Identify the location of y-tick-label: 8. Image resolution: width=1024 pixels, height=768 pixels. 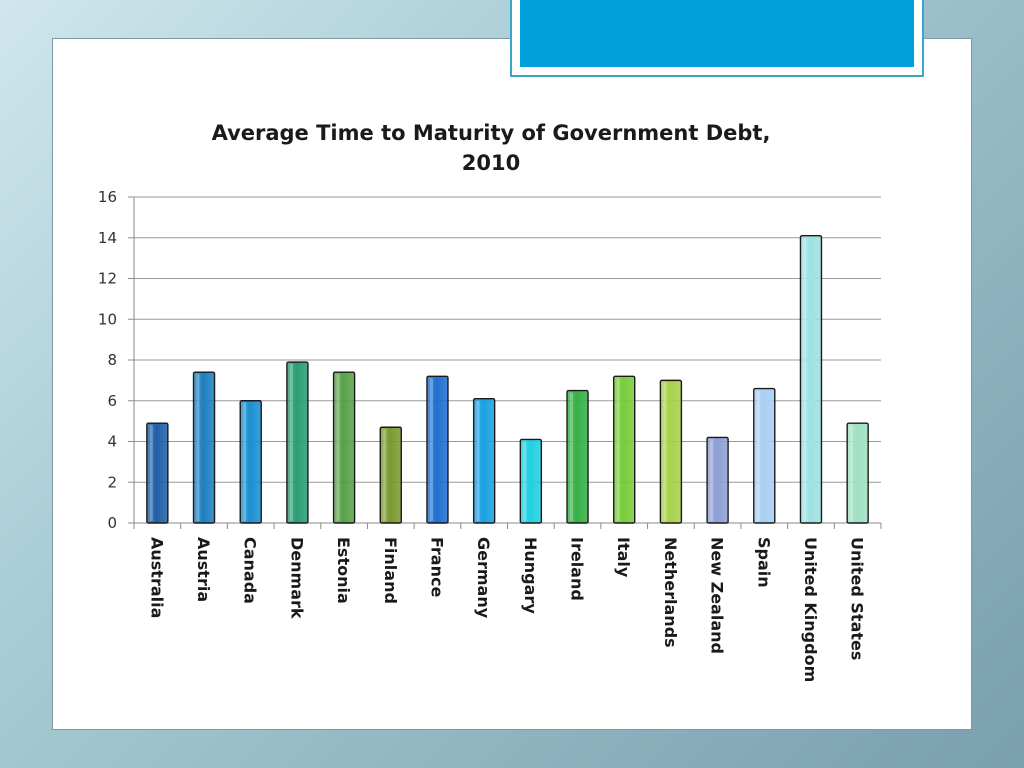
(112, 360).